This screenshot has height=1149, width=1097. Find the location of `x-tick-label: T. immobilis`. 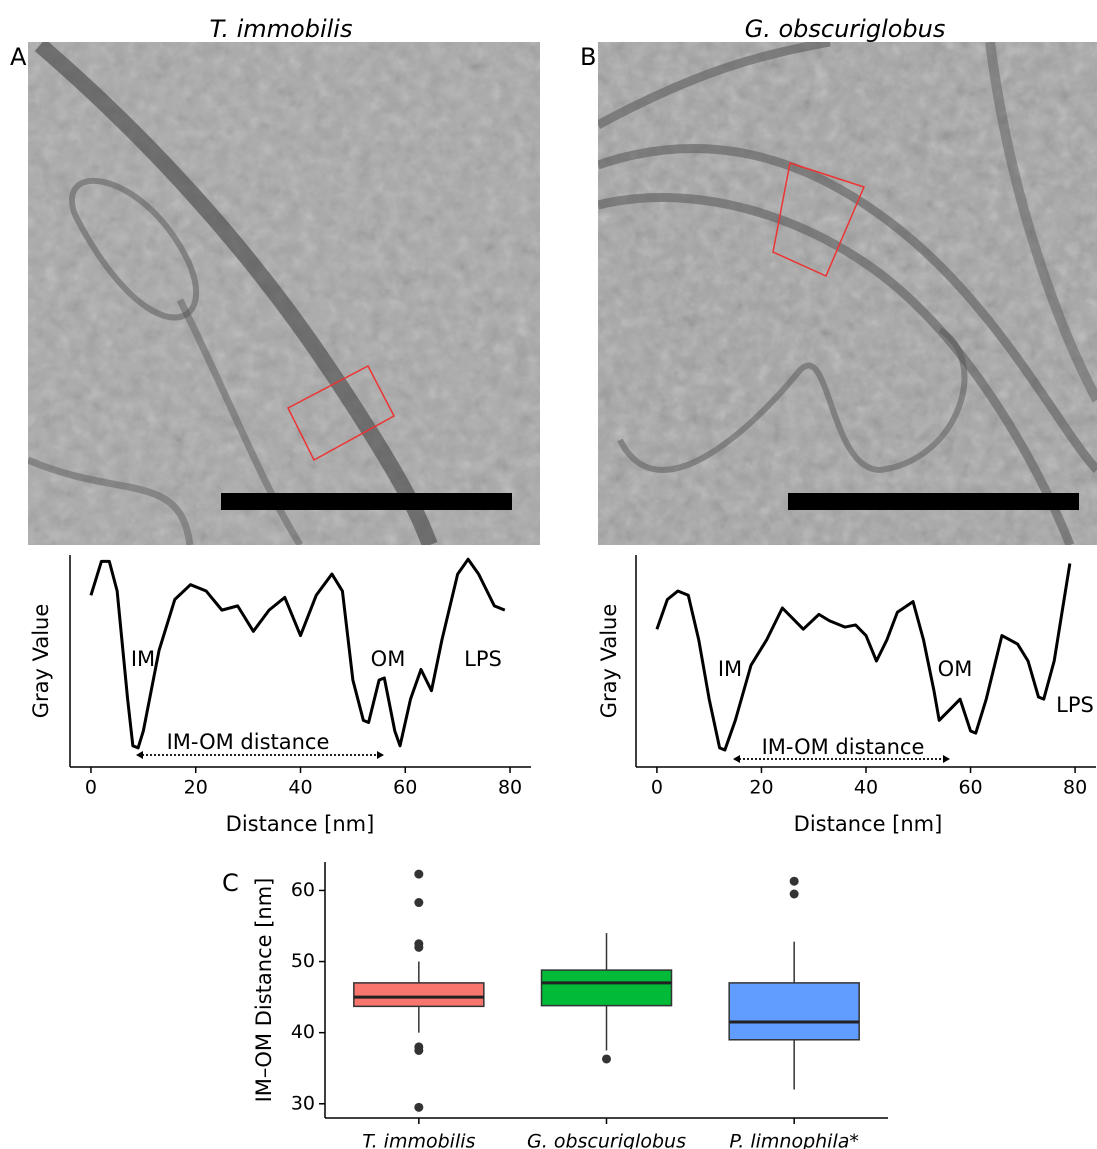

x-tick-label: T. immobilis is located at coordinates (418, 1140).